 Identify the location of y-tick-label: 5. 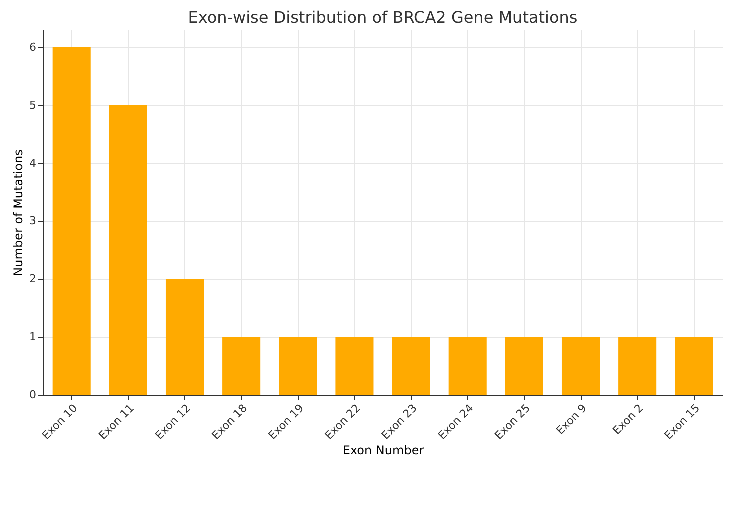
(33, 105).